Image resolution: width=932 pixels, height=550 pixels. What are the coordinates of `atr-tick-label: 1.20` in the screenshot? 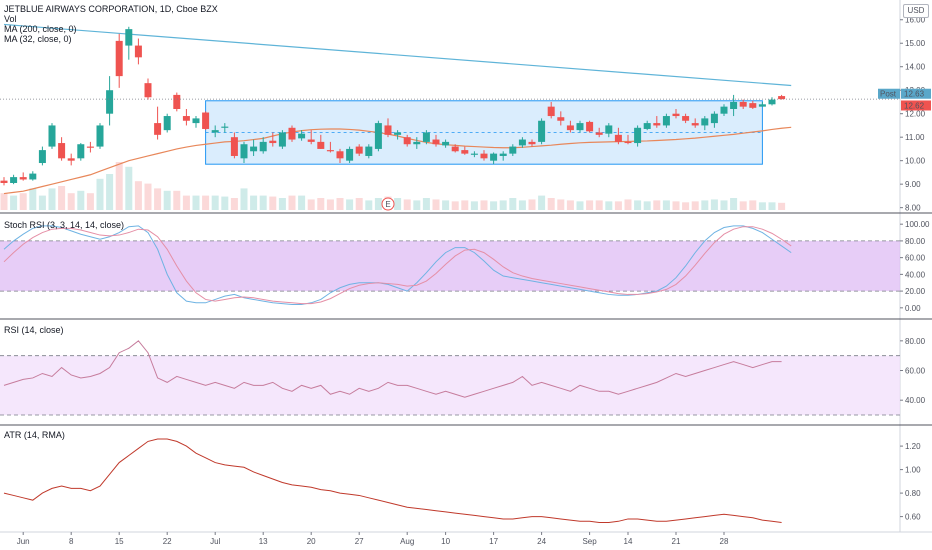 It's located at (913, 446).